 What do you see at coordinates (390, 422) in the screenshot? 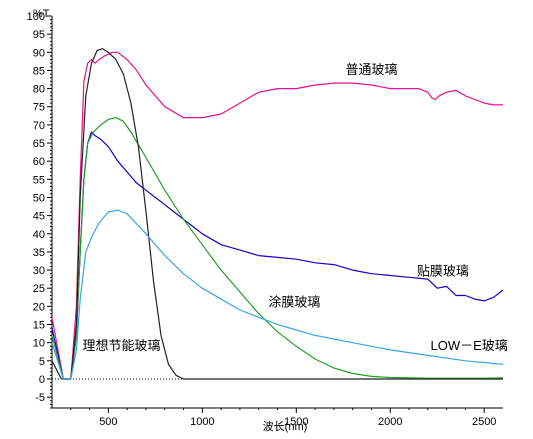
I see `x-tick-label: 2000` at bounding box center [390, 422].